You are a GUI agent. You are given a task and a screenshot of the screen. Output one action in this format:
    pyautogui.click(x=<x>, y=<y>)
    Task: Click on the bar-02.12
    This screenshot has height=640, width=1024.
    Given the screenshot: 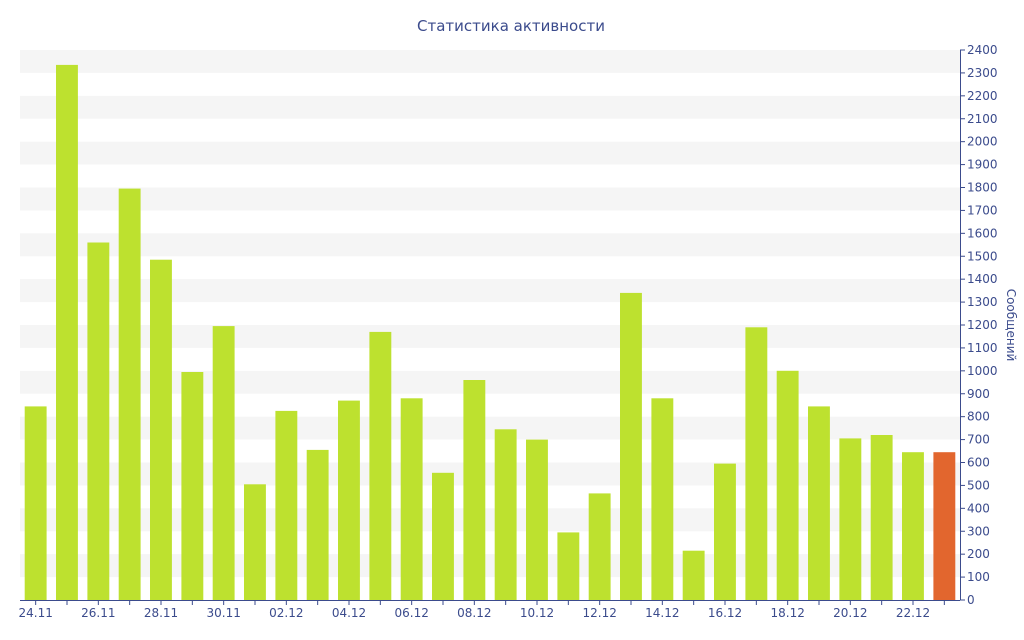 What is the action you would take?
    pyautogui.click(x=286, y=505)
    